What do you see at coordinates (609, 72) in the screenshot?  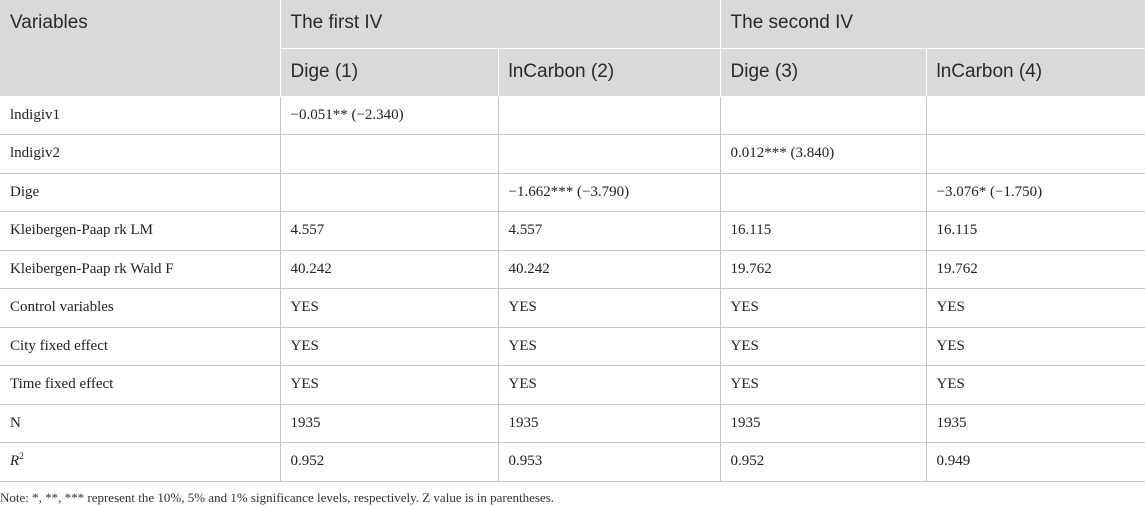 I see `header-col-2: lnCarbon (2)` at bounding box center [609, 72].